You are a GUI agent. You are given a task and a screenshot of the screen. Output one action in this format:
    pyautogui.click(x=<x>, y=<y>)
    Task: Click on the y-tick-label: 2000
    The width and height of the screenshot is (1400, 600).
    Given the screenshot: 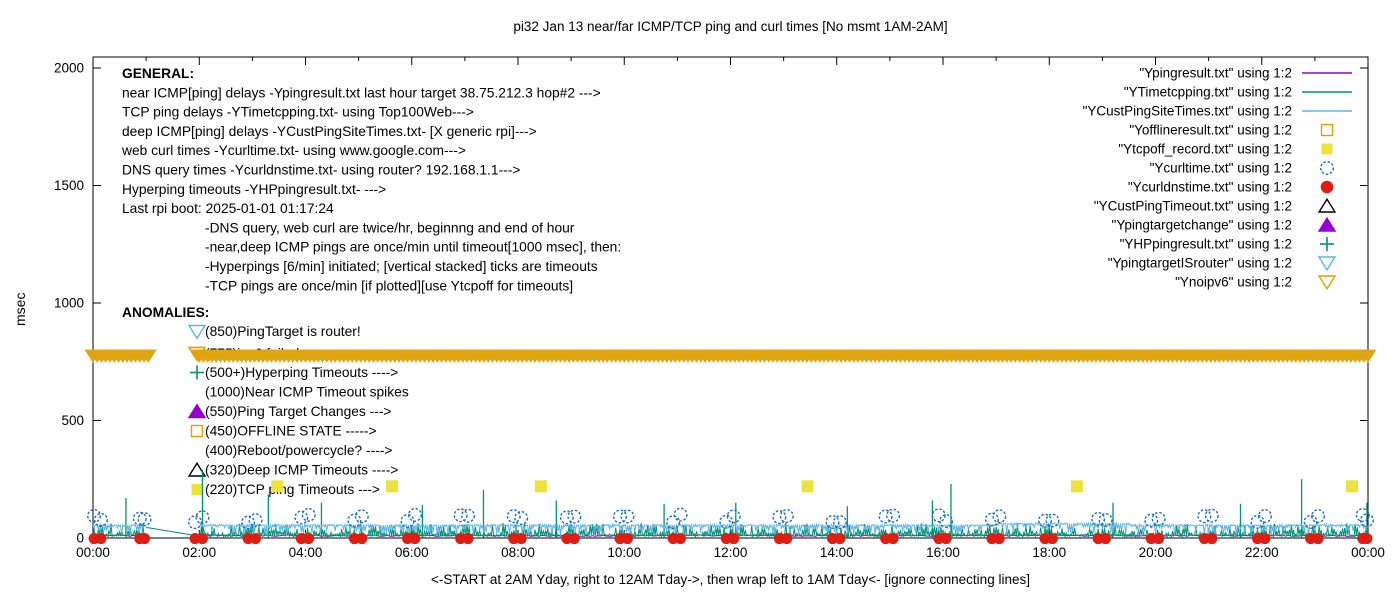 What is the action you would take?
    pyautogui.click(x=69, y=68)
    